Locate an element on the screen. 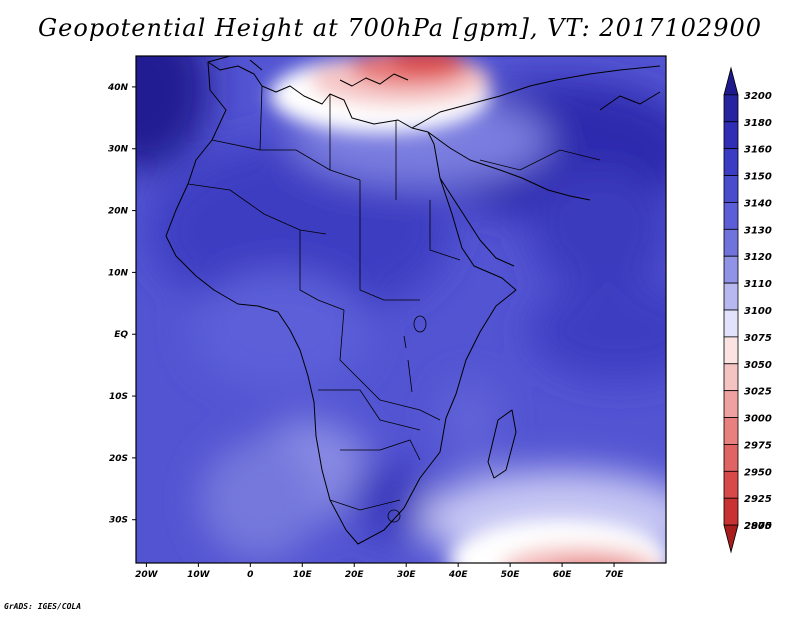 This screenshot has width=800, height=622. lon-tick-label: 10W is located at coordinates (199, 575).